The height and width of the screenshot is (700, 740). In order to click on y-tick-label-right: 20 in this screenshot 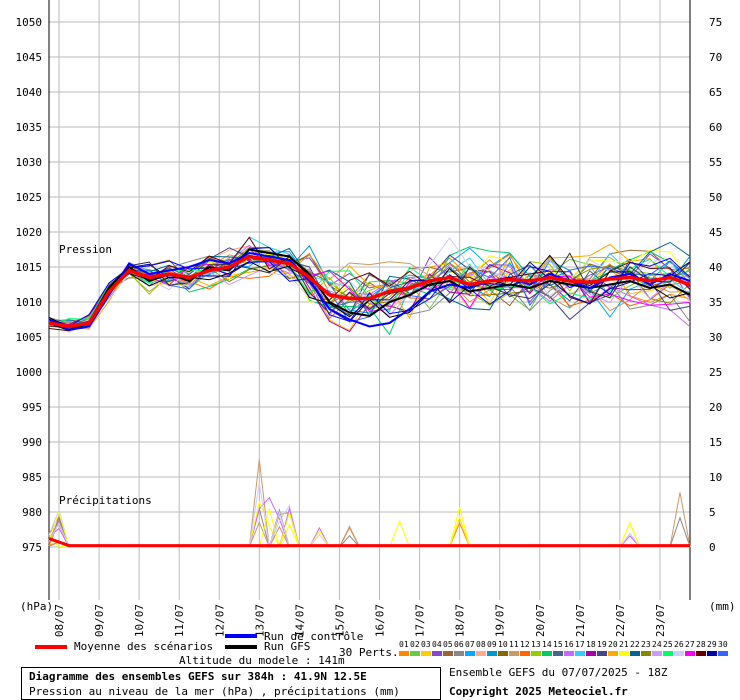, I will do `click(715, 407)`.